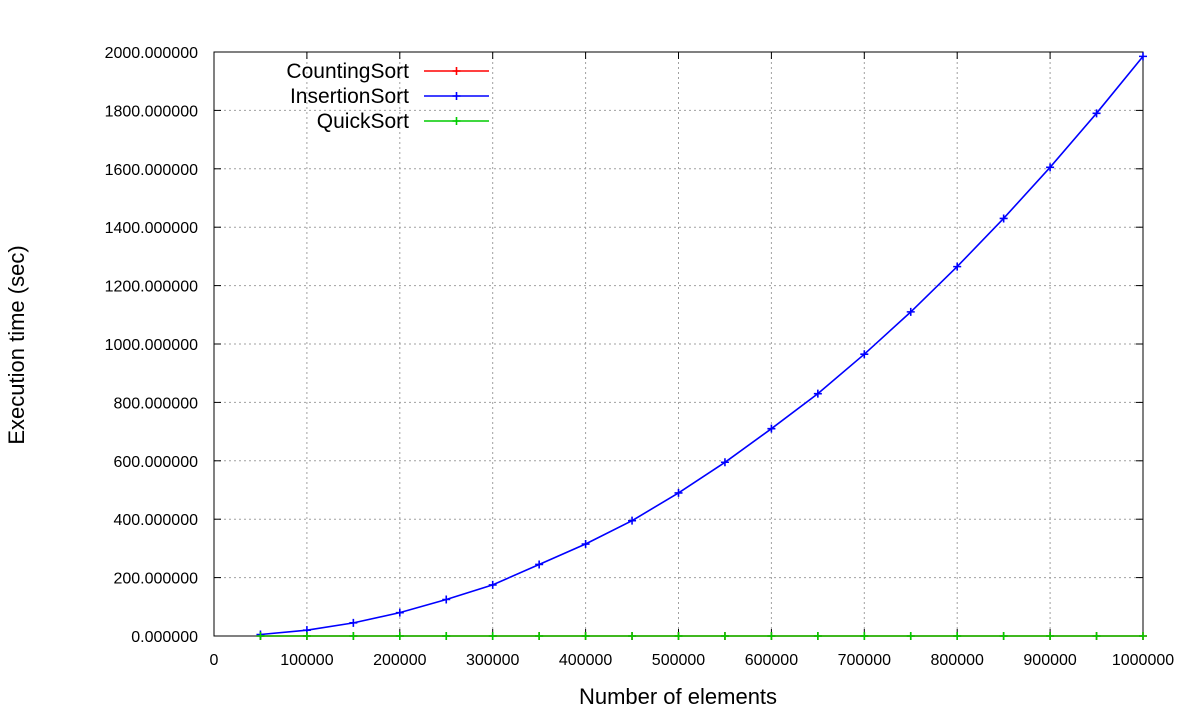 The image size is (1200, 720). I want to click on series-quicksort, so click(701, 636).